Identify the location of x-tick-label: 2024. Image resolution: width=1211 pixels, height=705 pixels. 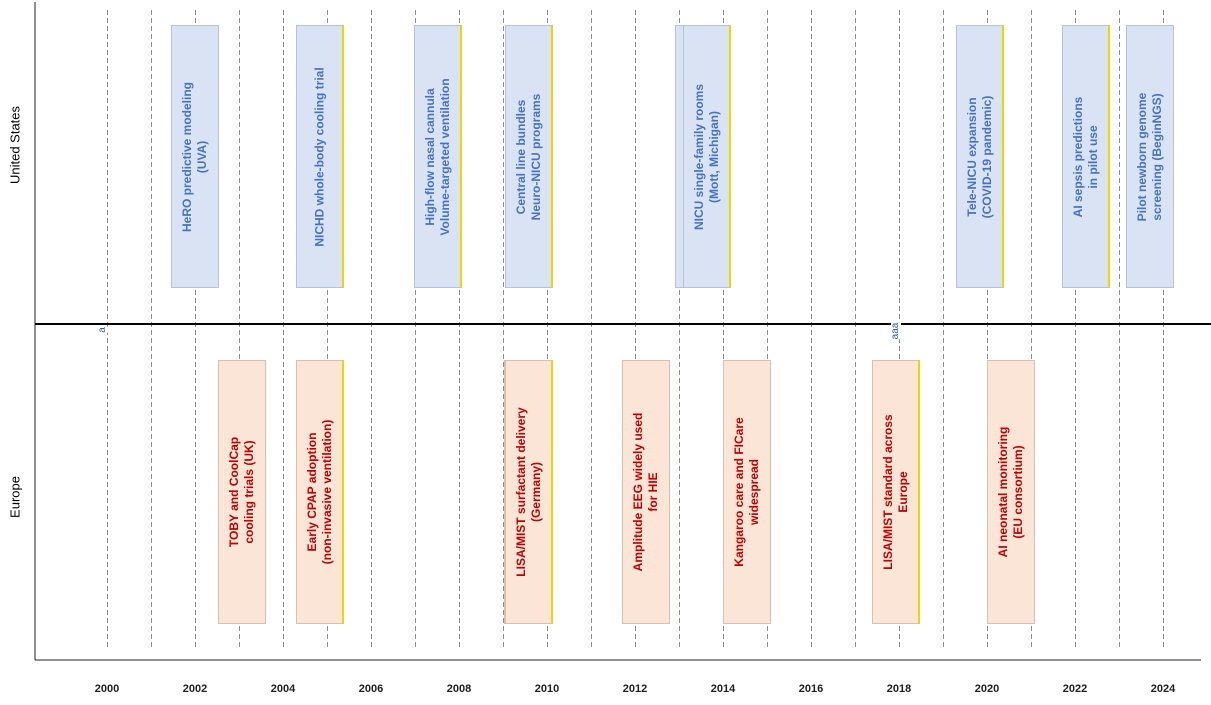
(1163, 689).